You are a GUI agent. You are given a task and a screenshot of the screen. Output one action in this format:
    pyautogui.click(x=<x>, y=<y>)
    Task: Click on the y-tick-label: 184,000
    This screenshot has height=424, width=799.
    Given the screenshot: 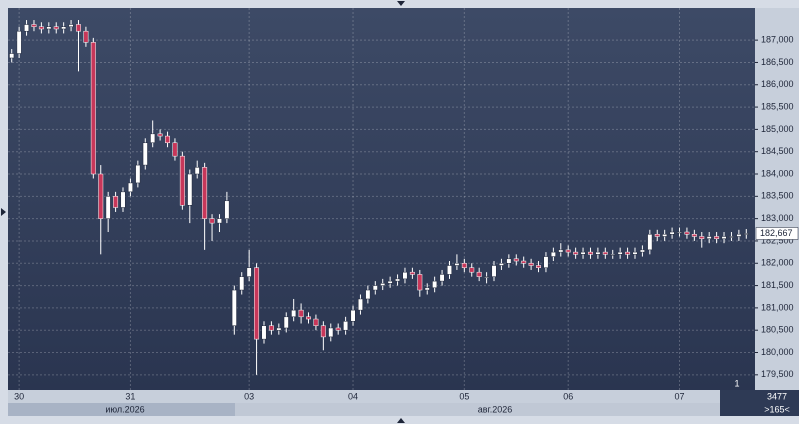 What is the action you would take?
    pyautogui.click(x=777, y=173)
    